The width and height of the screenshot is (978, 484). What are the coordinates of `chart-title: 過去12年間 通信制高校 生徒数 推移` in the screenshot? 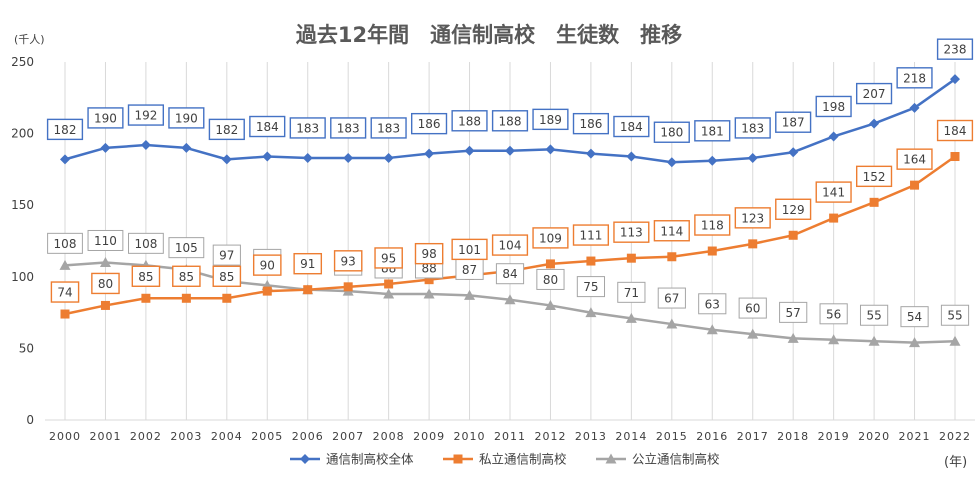 It's located at (489, 35).